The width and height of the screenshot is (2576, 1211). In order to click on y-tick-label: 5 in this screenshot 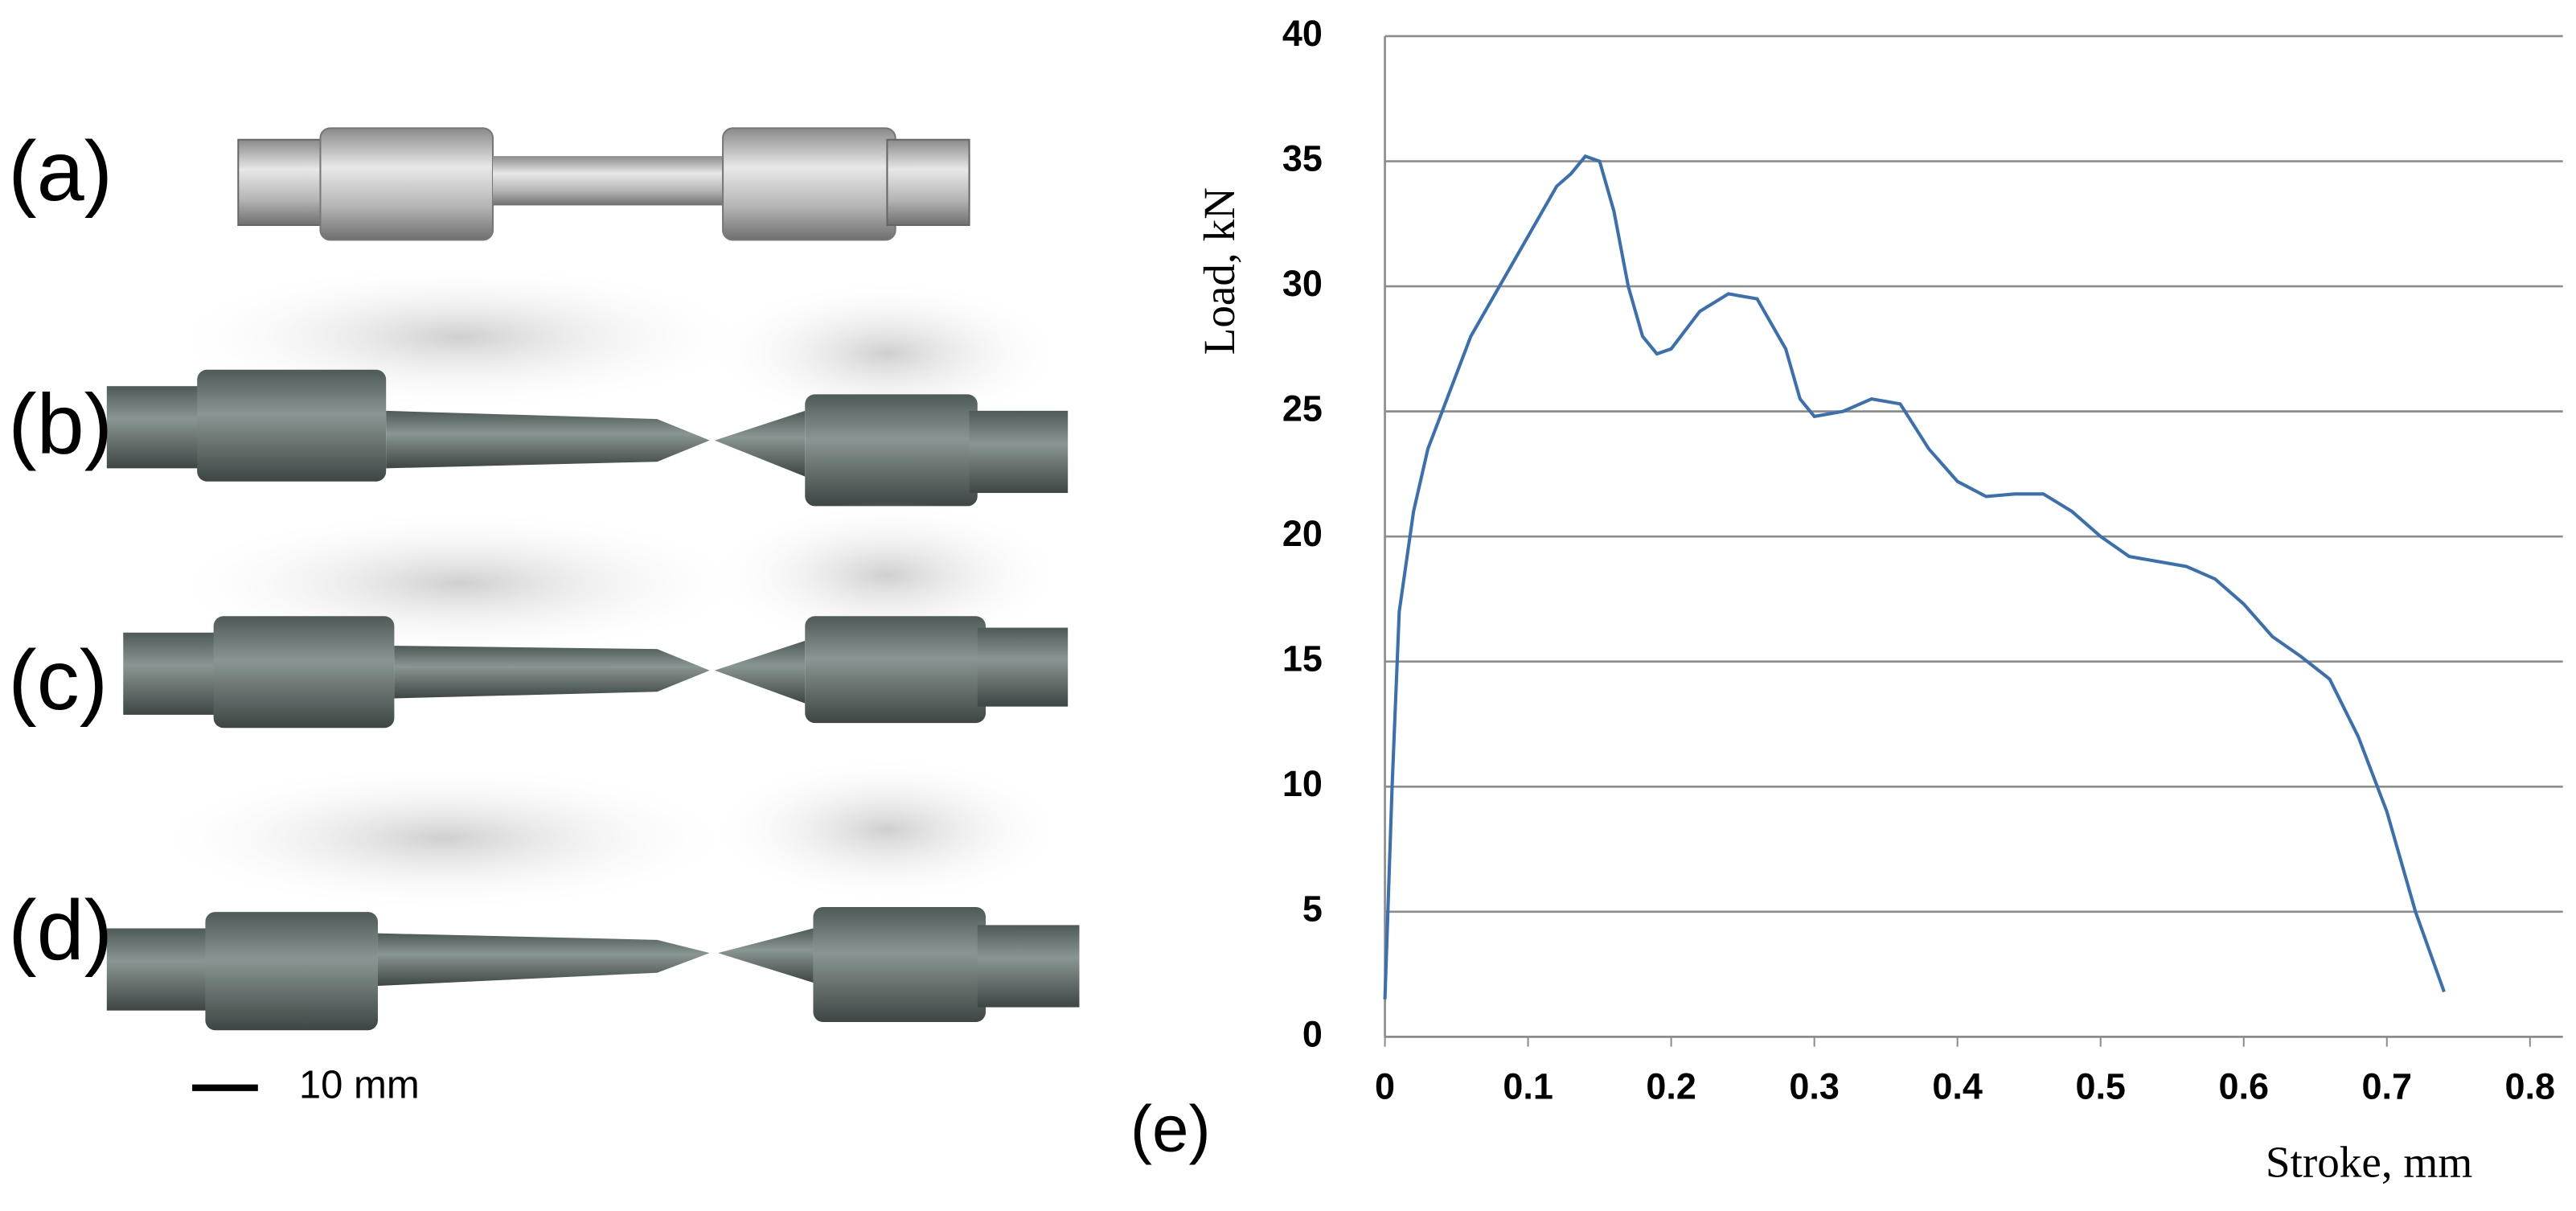, I will do `click(1312, 909)`.